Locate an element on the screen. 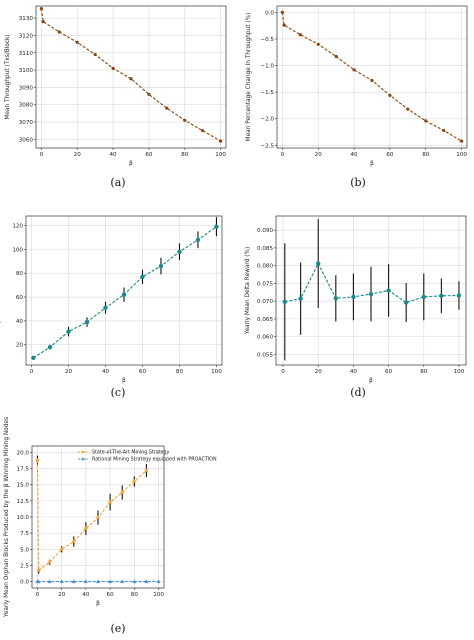 Image resolution: width=474 pixels, height=640 pixels. y-tick-label: 3060 is located at coordinates (26, 140).